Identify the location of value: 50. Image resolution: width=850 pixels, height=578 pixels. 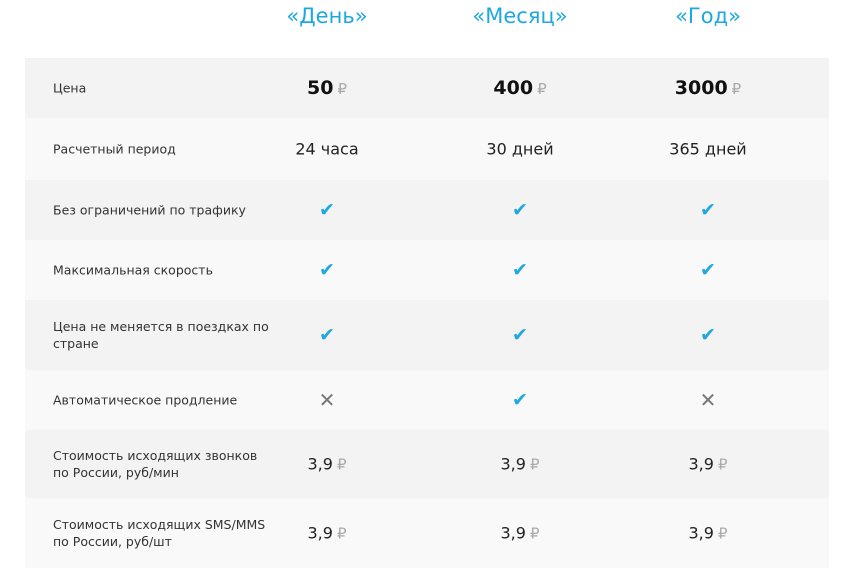
(320, 88).